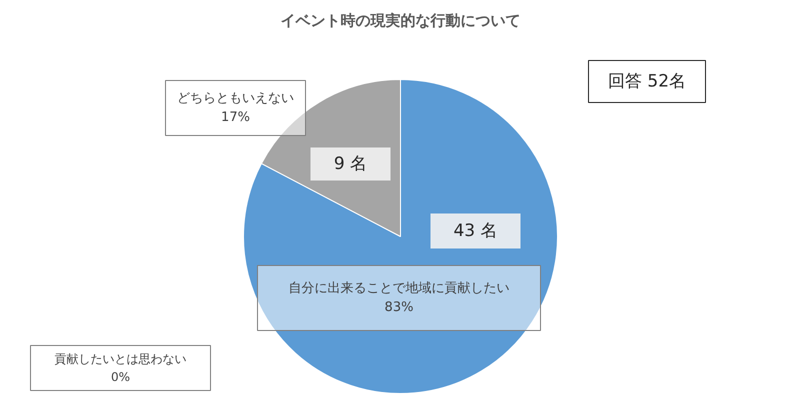 The image size is (800, 400). I want to click on text: 回答 52名, so click(647, 82).